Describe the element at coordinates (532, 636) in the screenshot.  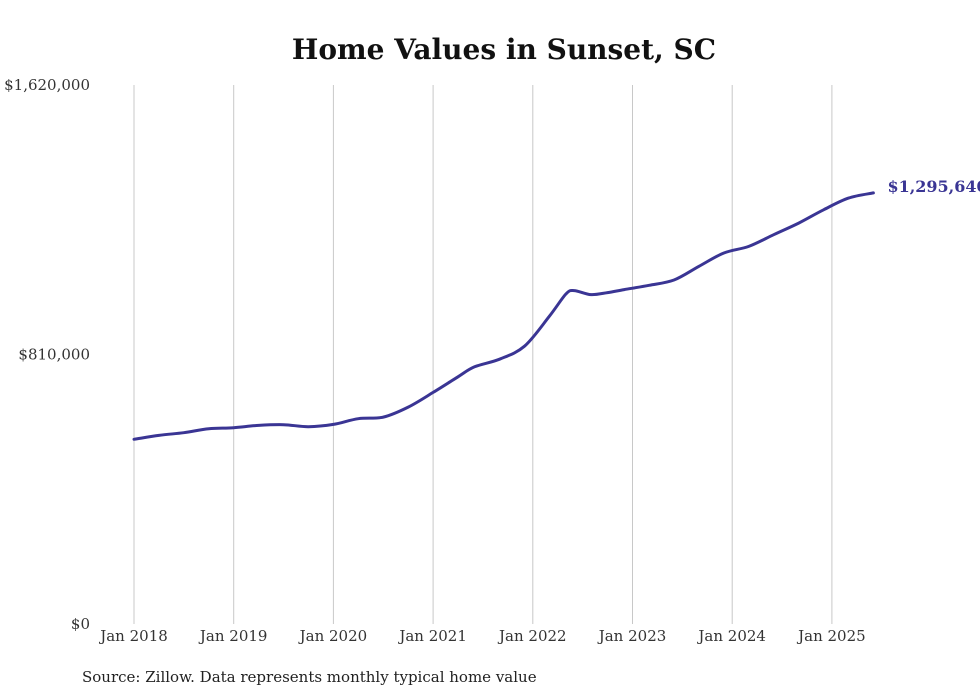
I see `x-tick-label: Jan 2022` at that location.